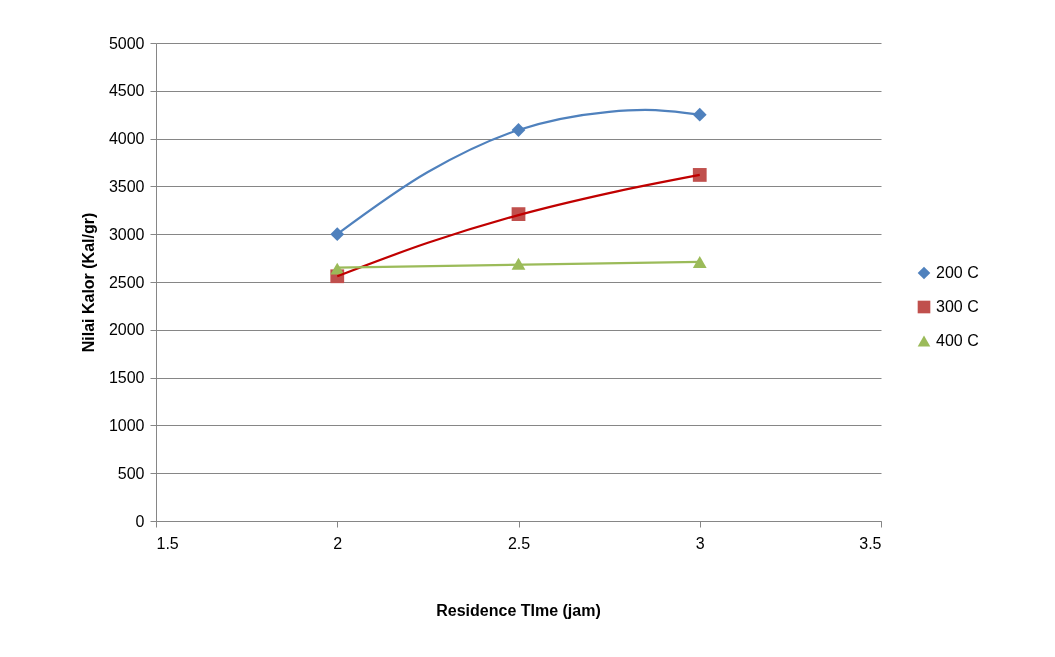 This screenshot has width=1055, height=657. Describe the element at coordinates (126, 186) in the screenshot. I see `y-tick-label: 3500` at that location.